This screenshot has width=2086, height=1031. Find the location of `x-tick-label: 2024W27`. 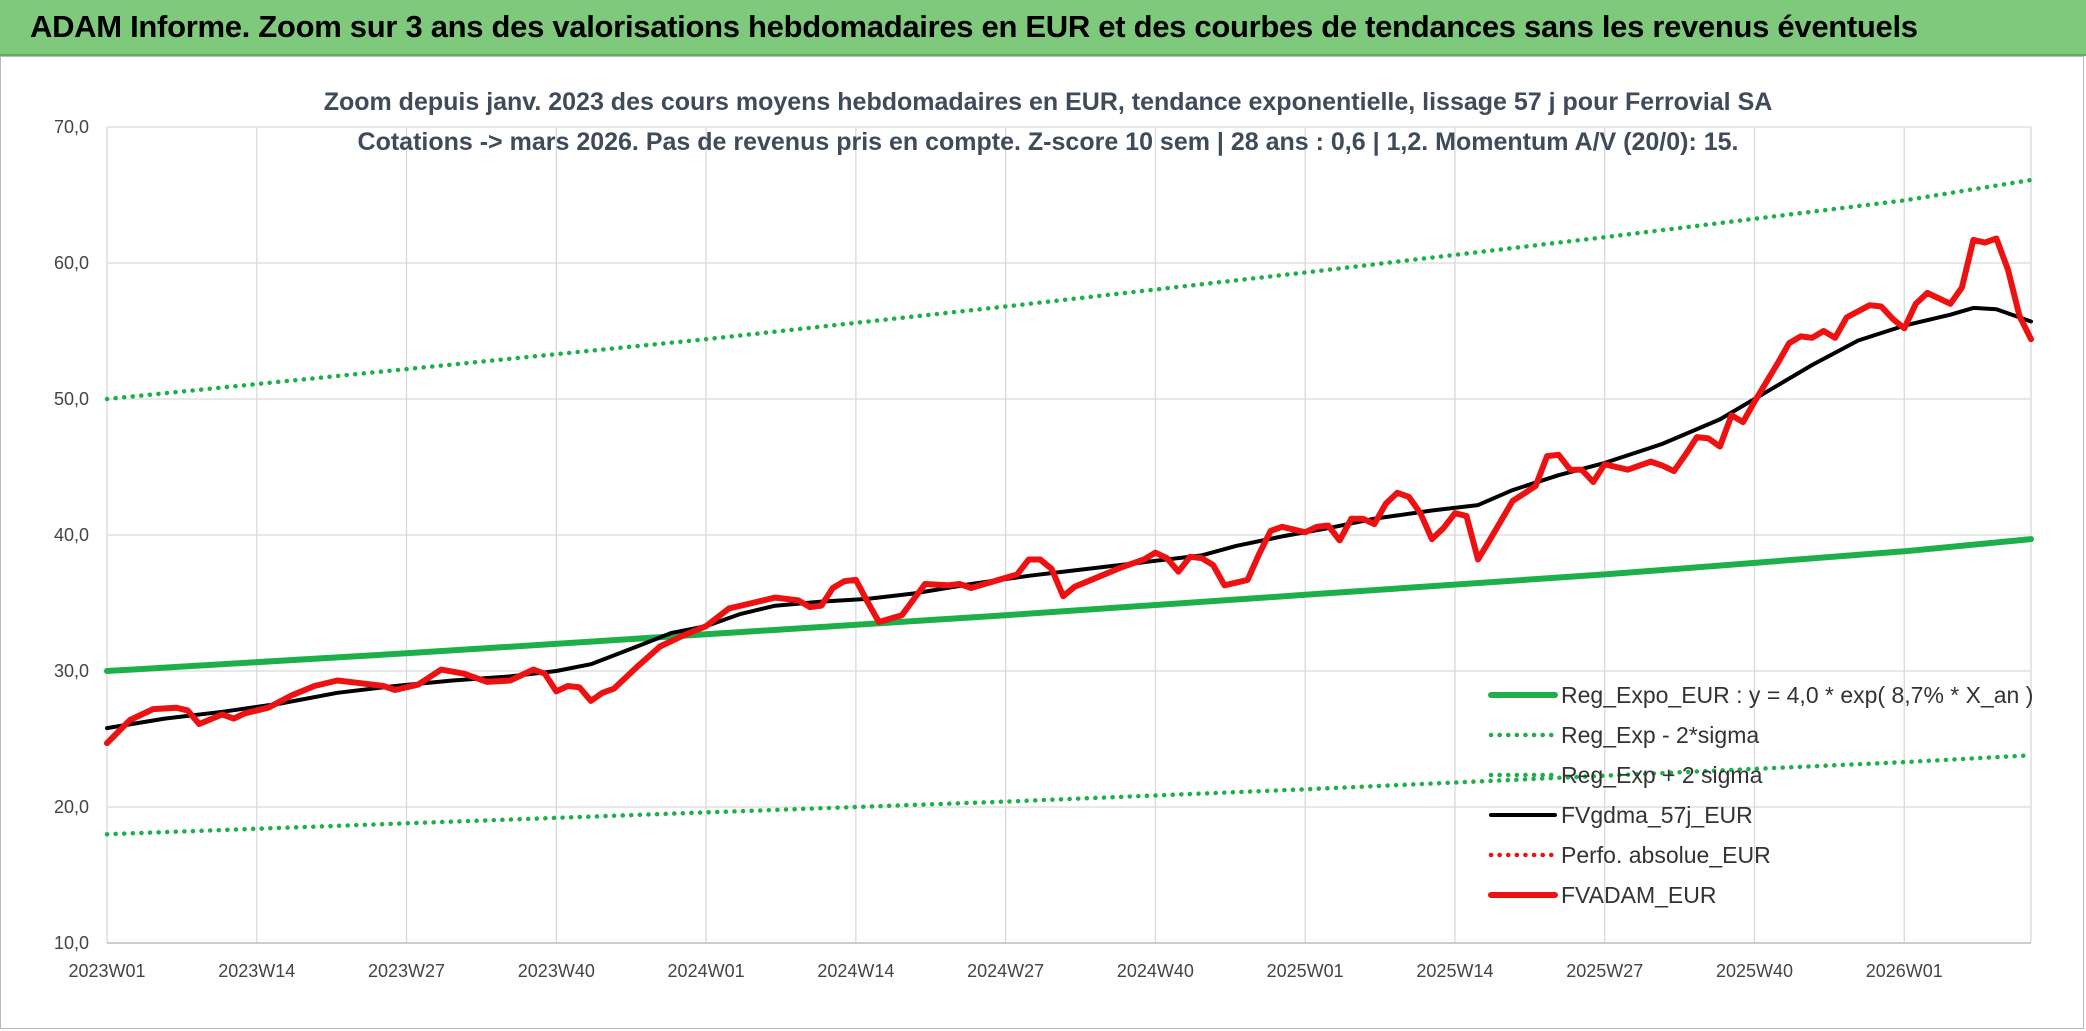

x-tick-label: 2024W27 is located at coordinates (1005, 971).